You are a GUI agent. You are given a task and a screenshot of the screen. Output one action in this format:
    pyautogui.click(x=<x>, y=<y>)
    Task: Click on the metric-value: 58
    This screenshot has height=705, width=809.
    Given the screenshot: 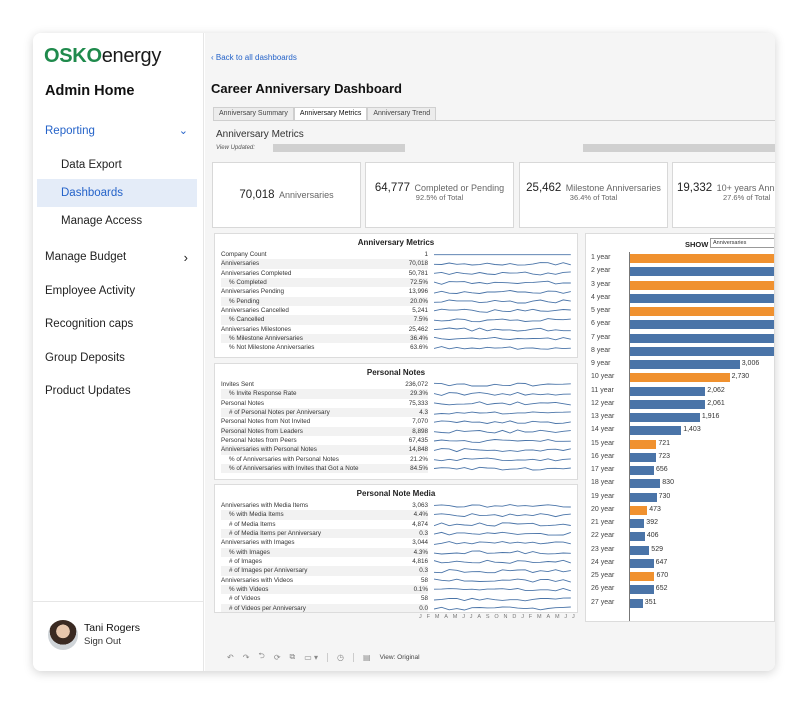 What is the action you would take?
    pyautogui.click(x=424, y=580)
    